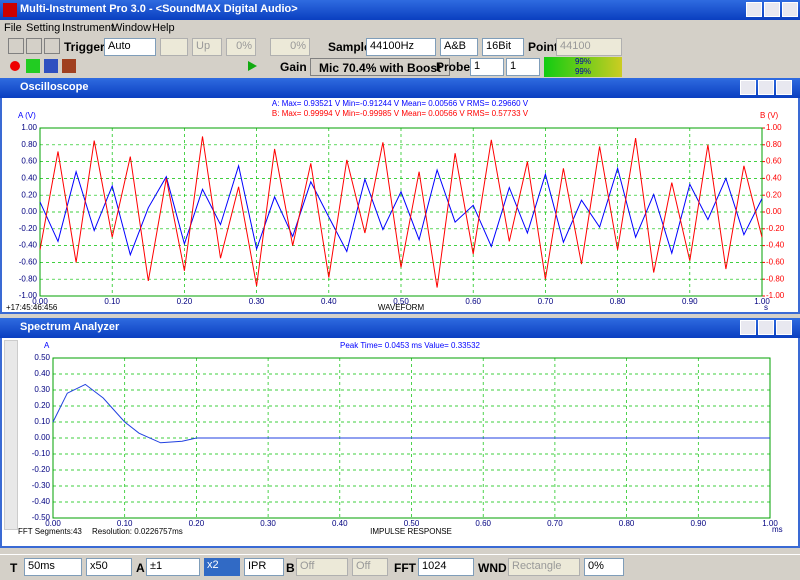  Describe the element at coordinates (690, 301) in the screenshot. I see `x-tick-label: 0.90` at that location.